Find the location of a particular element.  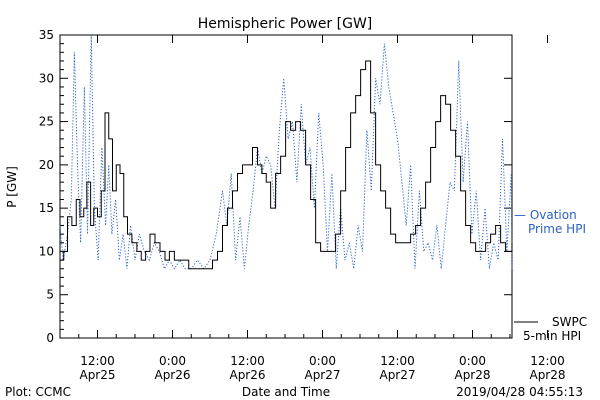

y-tick-label: 5 is located at coordinates (50, 295).